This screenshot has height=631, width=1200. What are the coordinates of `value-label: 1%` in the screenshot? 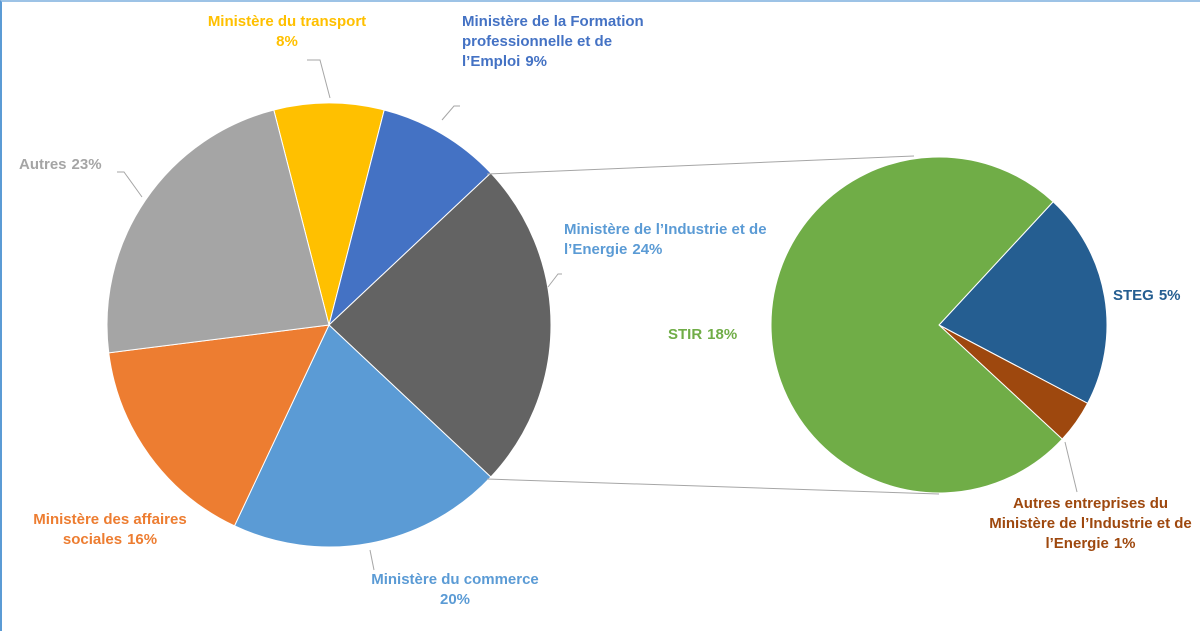 It's located at (1124, 543).